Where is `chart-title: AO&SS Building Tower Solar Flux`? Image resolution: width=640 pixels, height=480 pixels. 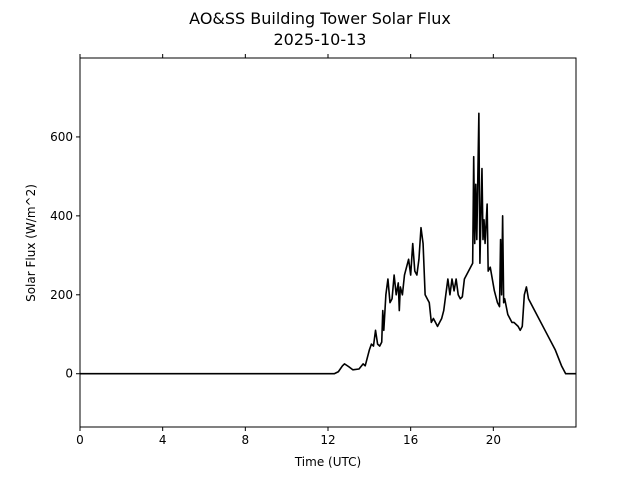
chart-title: AO&SS Building Tower Solar Flux is located at coordinates (320, 18).